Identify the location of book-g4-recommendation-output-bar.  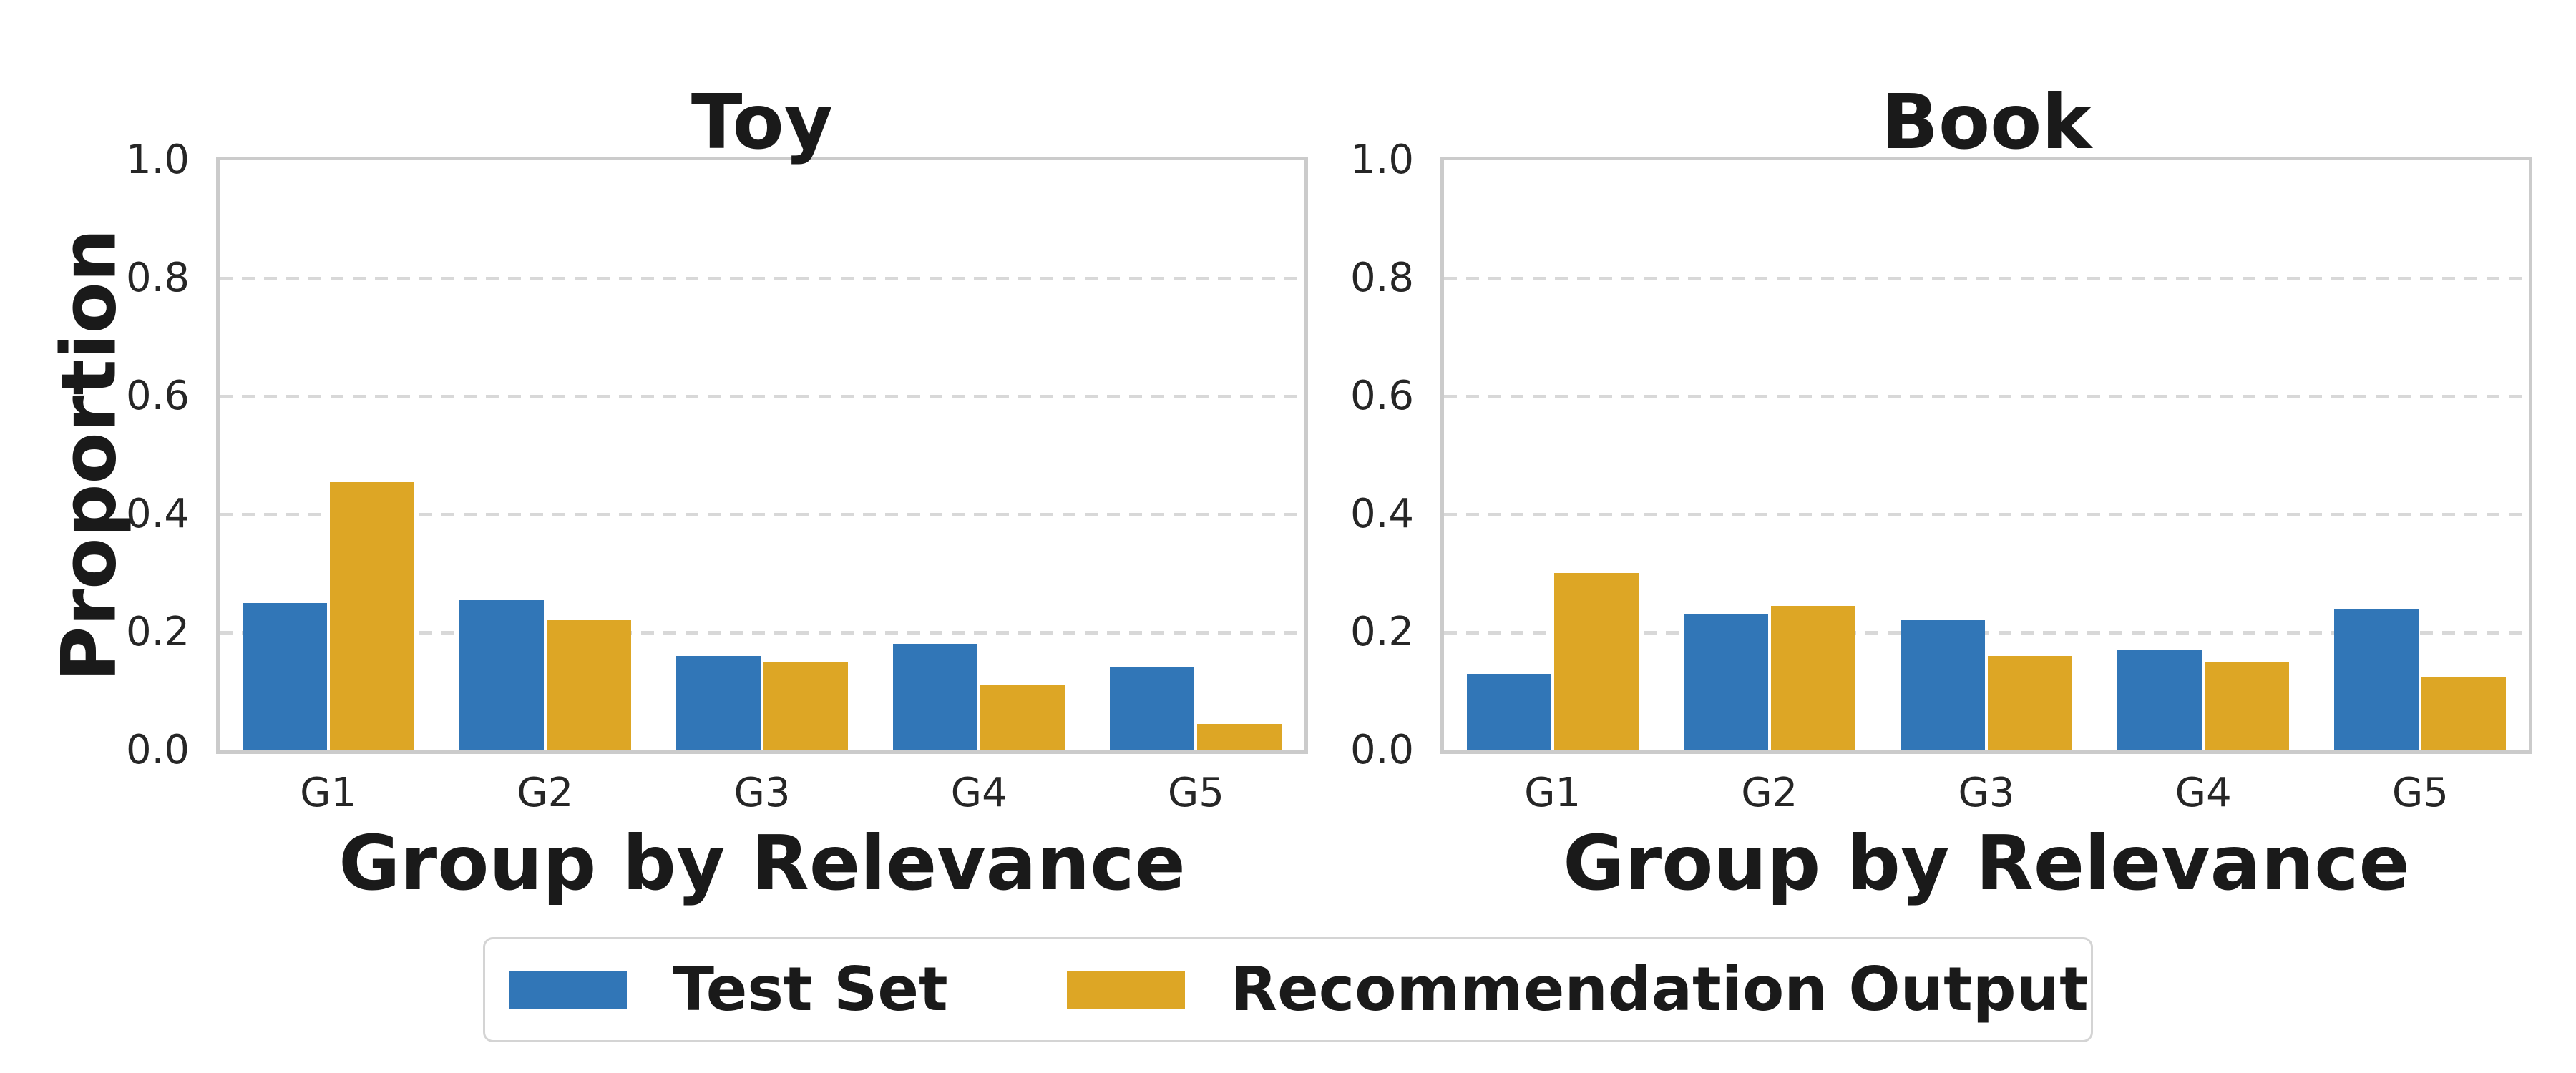
(2247, 706).